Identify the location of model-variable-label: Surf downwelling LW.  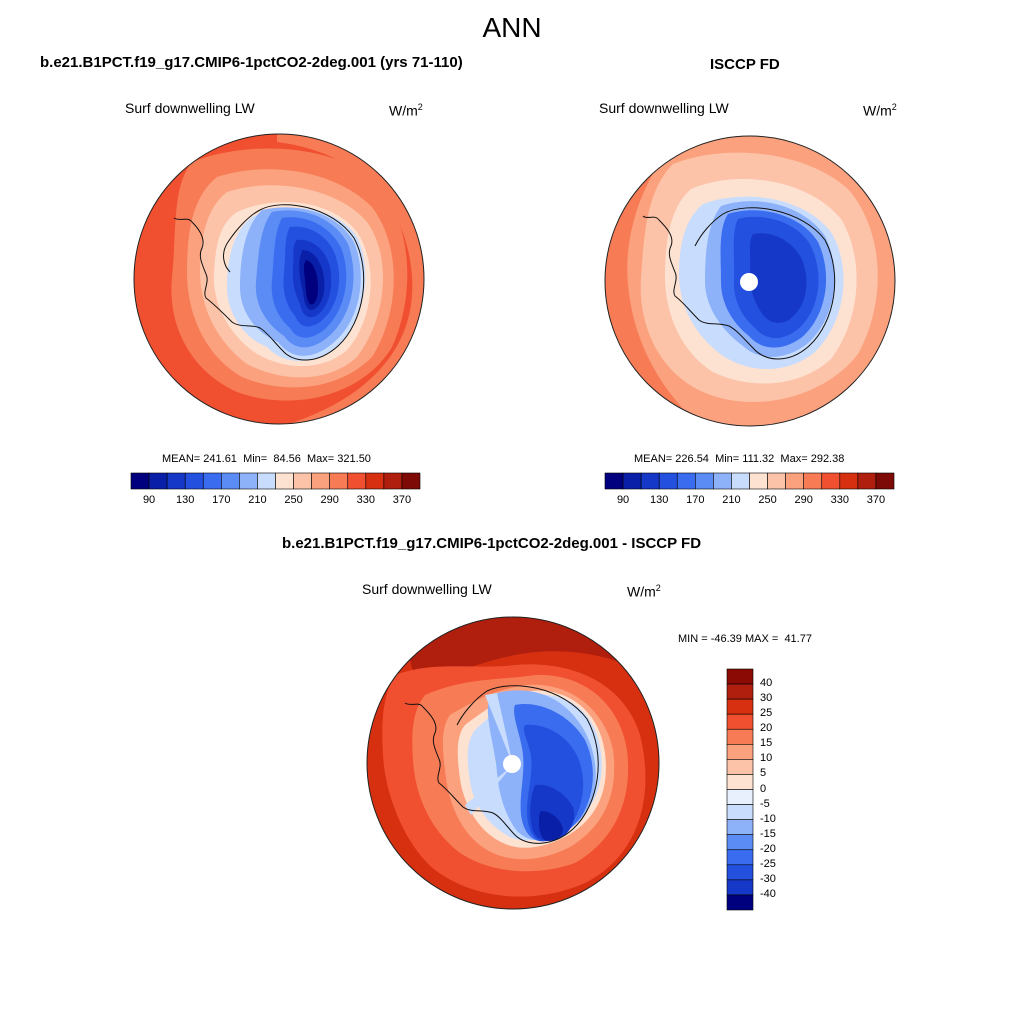
(190, 108).